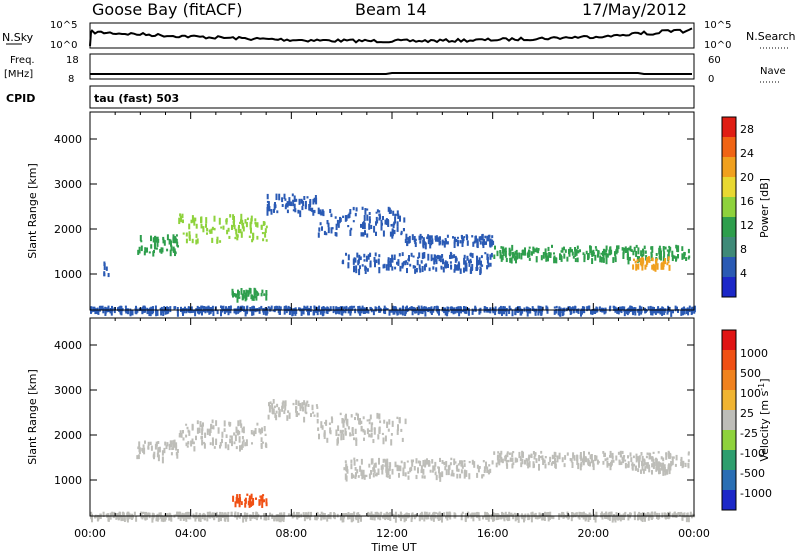  Describe the element at coordinates (729, 400) in the screenshot. I see `colorbar-swatch` at that location.